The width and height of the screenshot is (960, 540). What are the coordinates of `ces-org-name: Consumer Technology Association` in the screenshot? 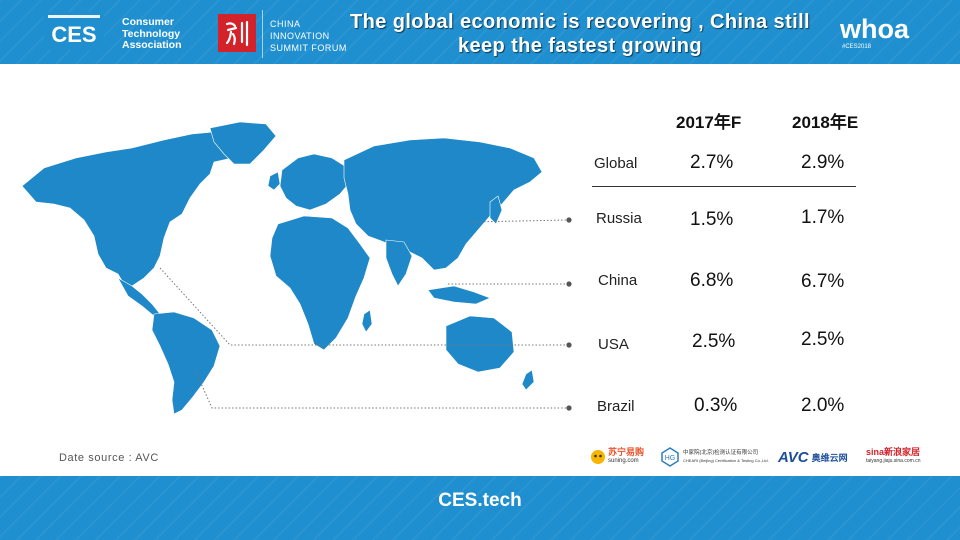 It's located at (152, 34).